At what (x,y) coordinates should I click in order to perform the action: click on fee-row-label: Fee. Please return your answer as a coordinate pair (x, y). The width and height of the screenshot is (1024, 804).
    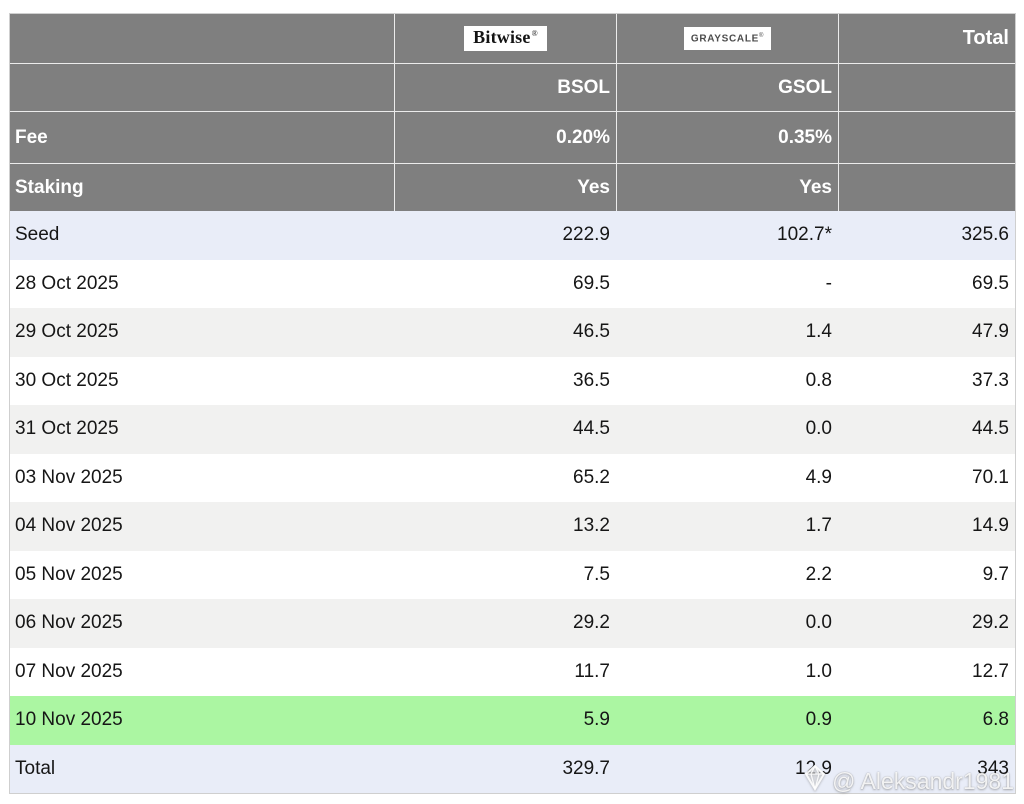
    Looking at the image, I should click on (31, 137).